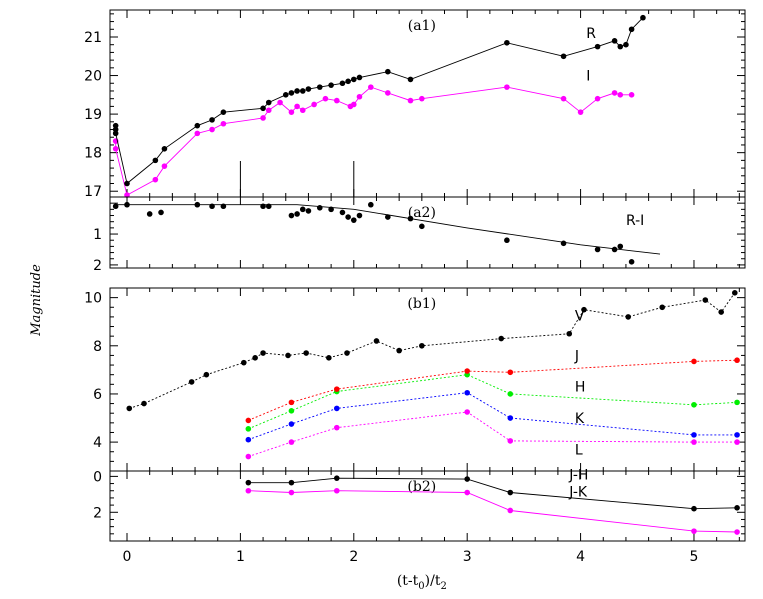 This screenshot has height=599, width=763. What do you see at coordinates (580, 557) in the screenshot?
I see `x-tick-label: 4` at bounding box center [580, 557].